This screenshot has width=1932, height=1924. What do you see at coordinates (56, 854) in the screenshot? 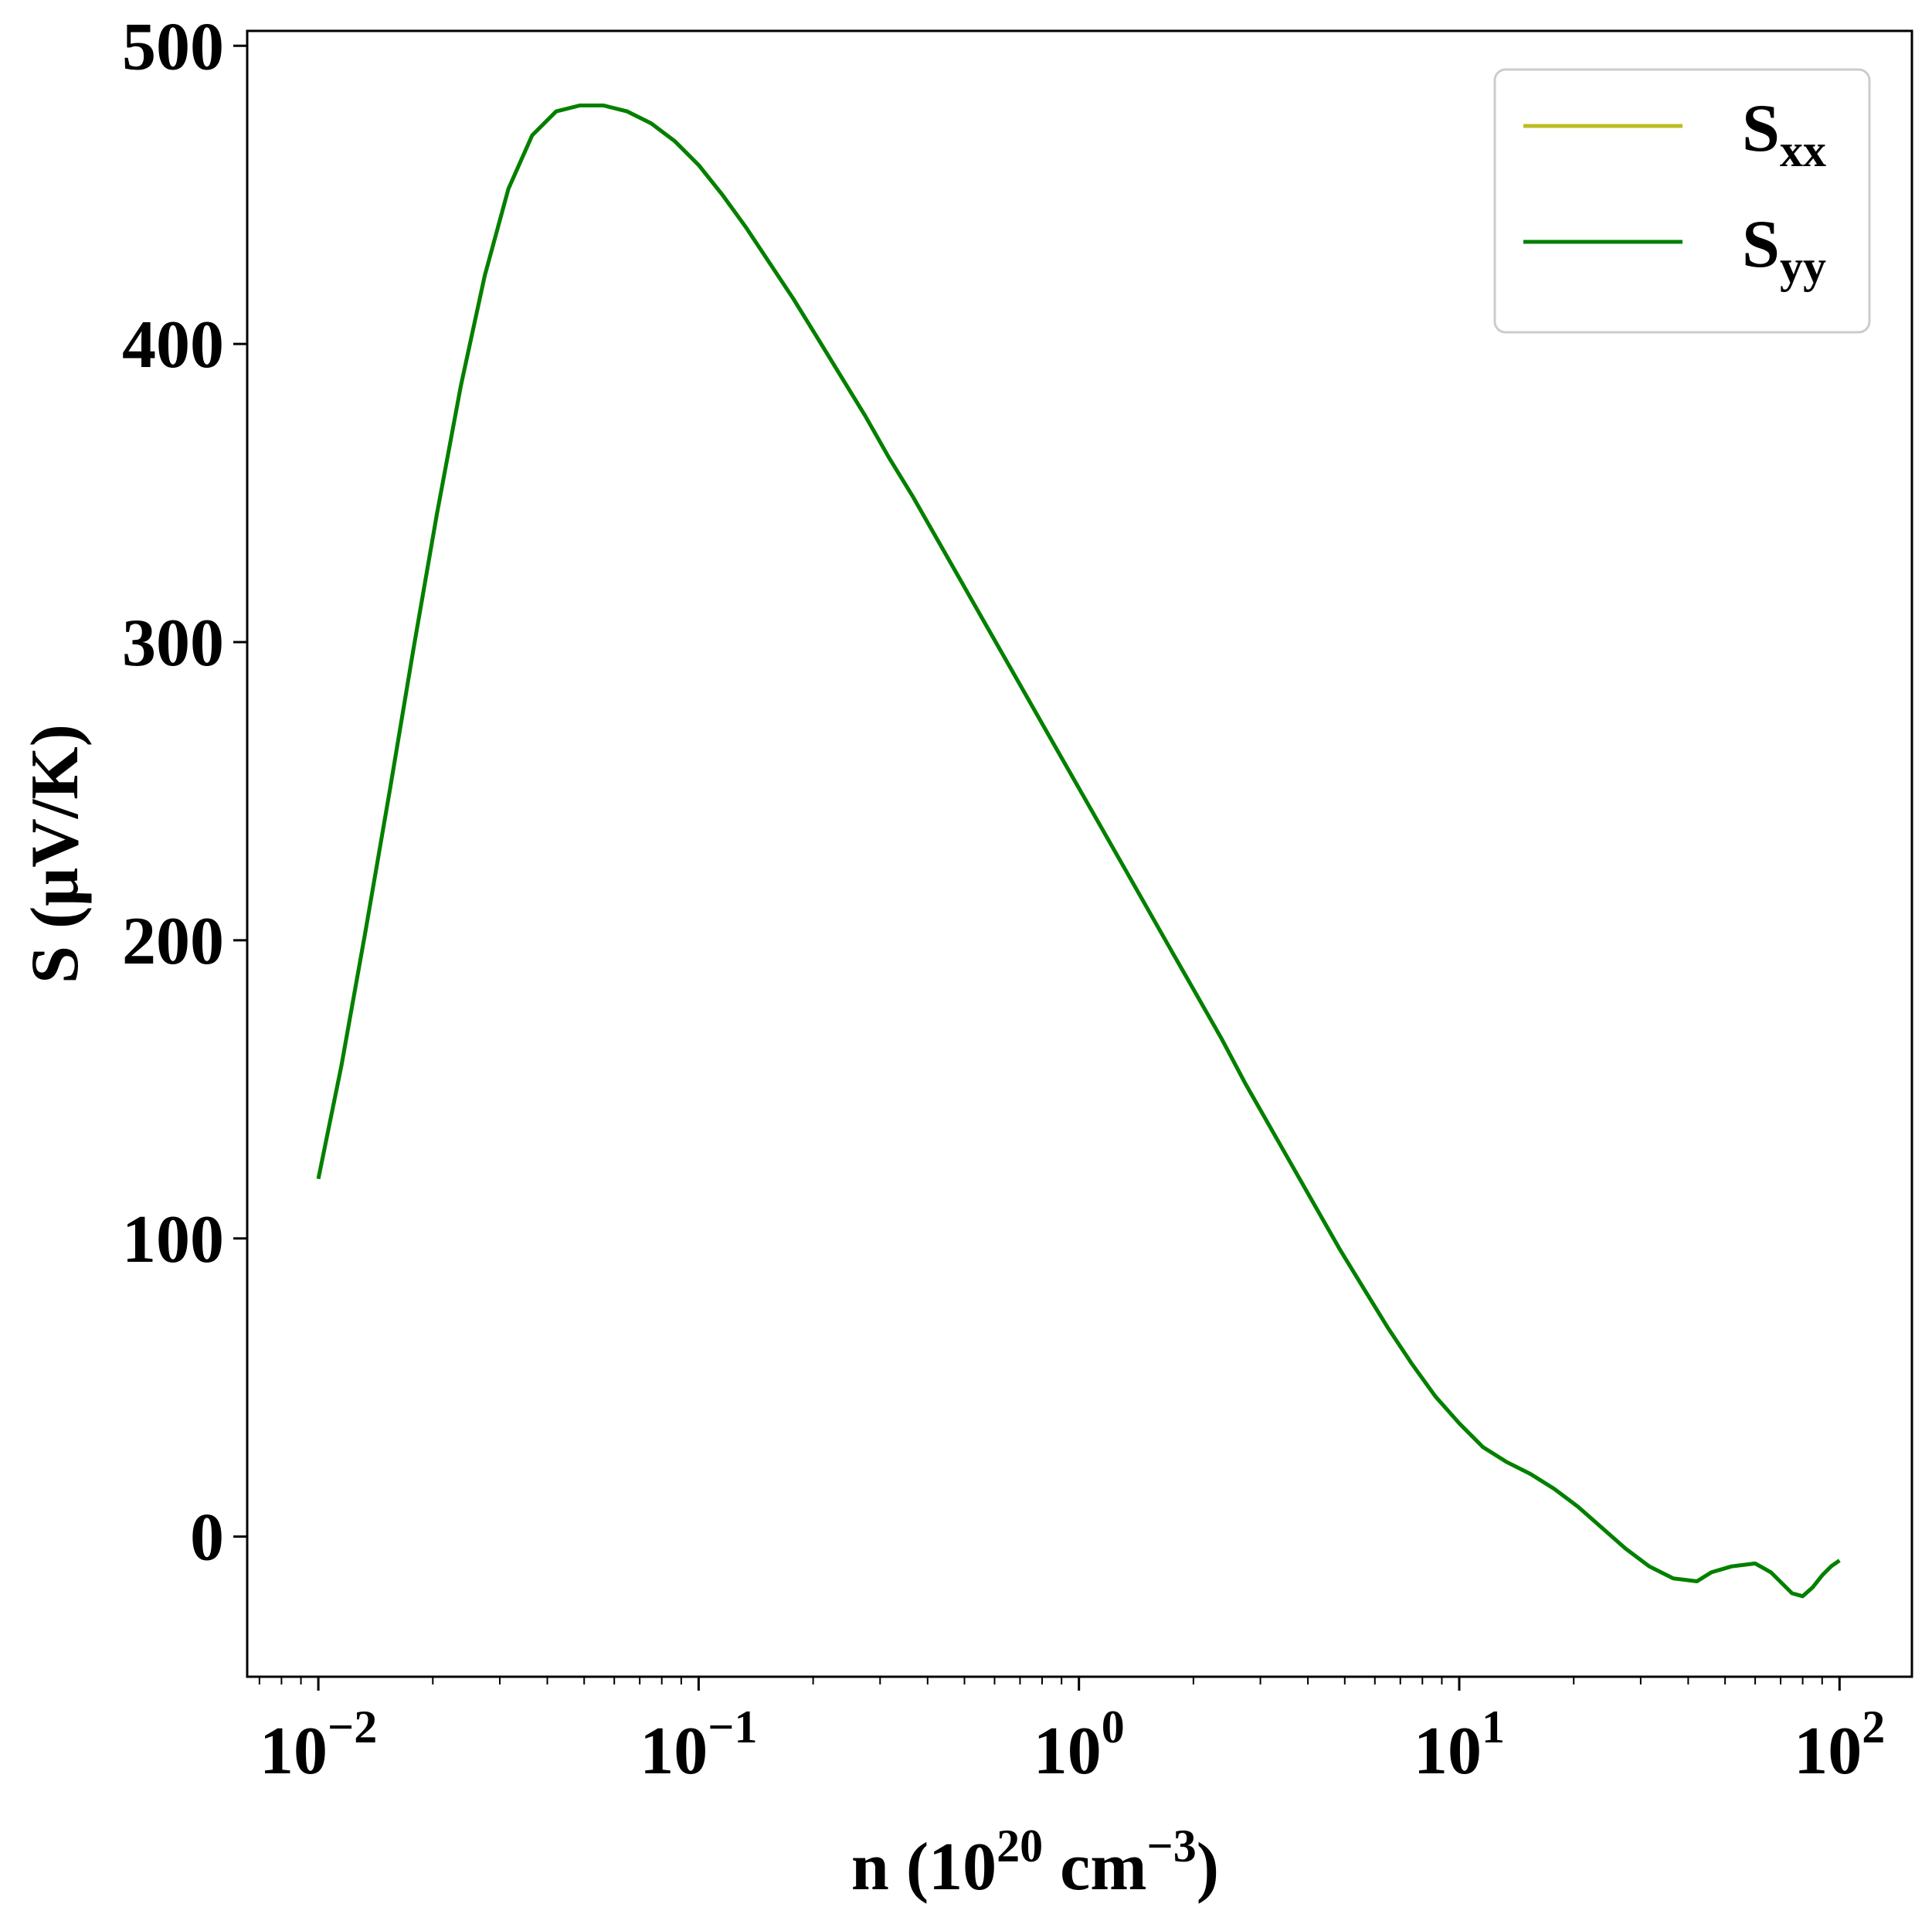
I see `y-axis-label: S (μV/K)` at bounding box center [56, 854].